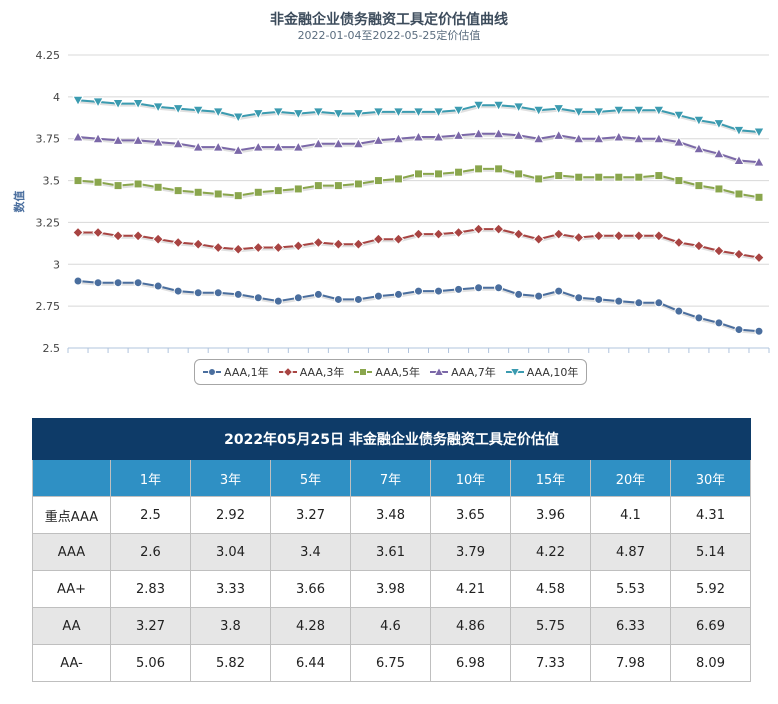 The image size is (778, 704). Describe the element at coordinates (473, 372) in the screenshot. I see `legend-label: AAA,7年` at that location.